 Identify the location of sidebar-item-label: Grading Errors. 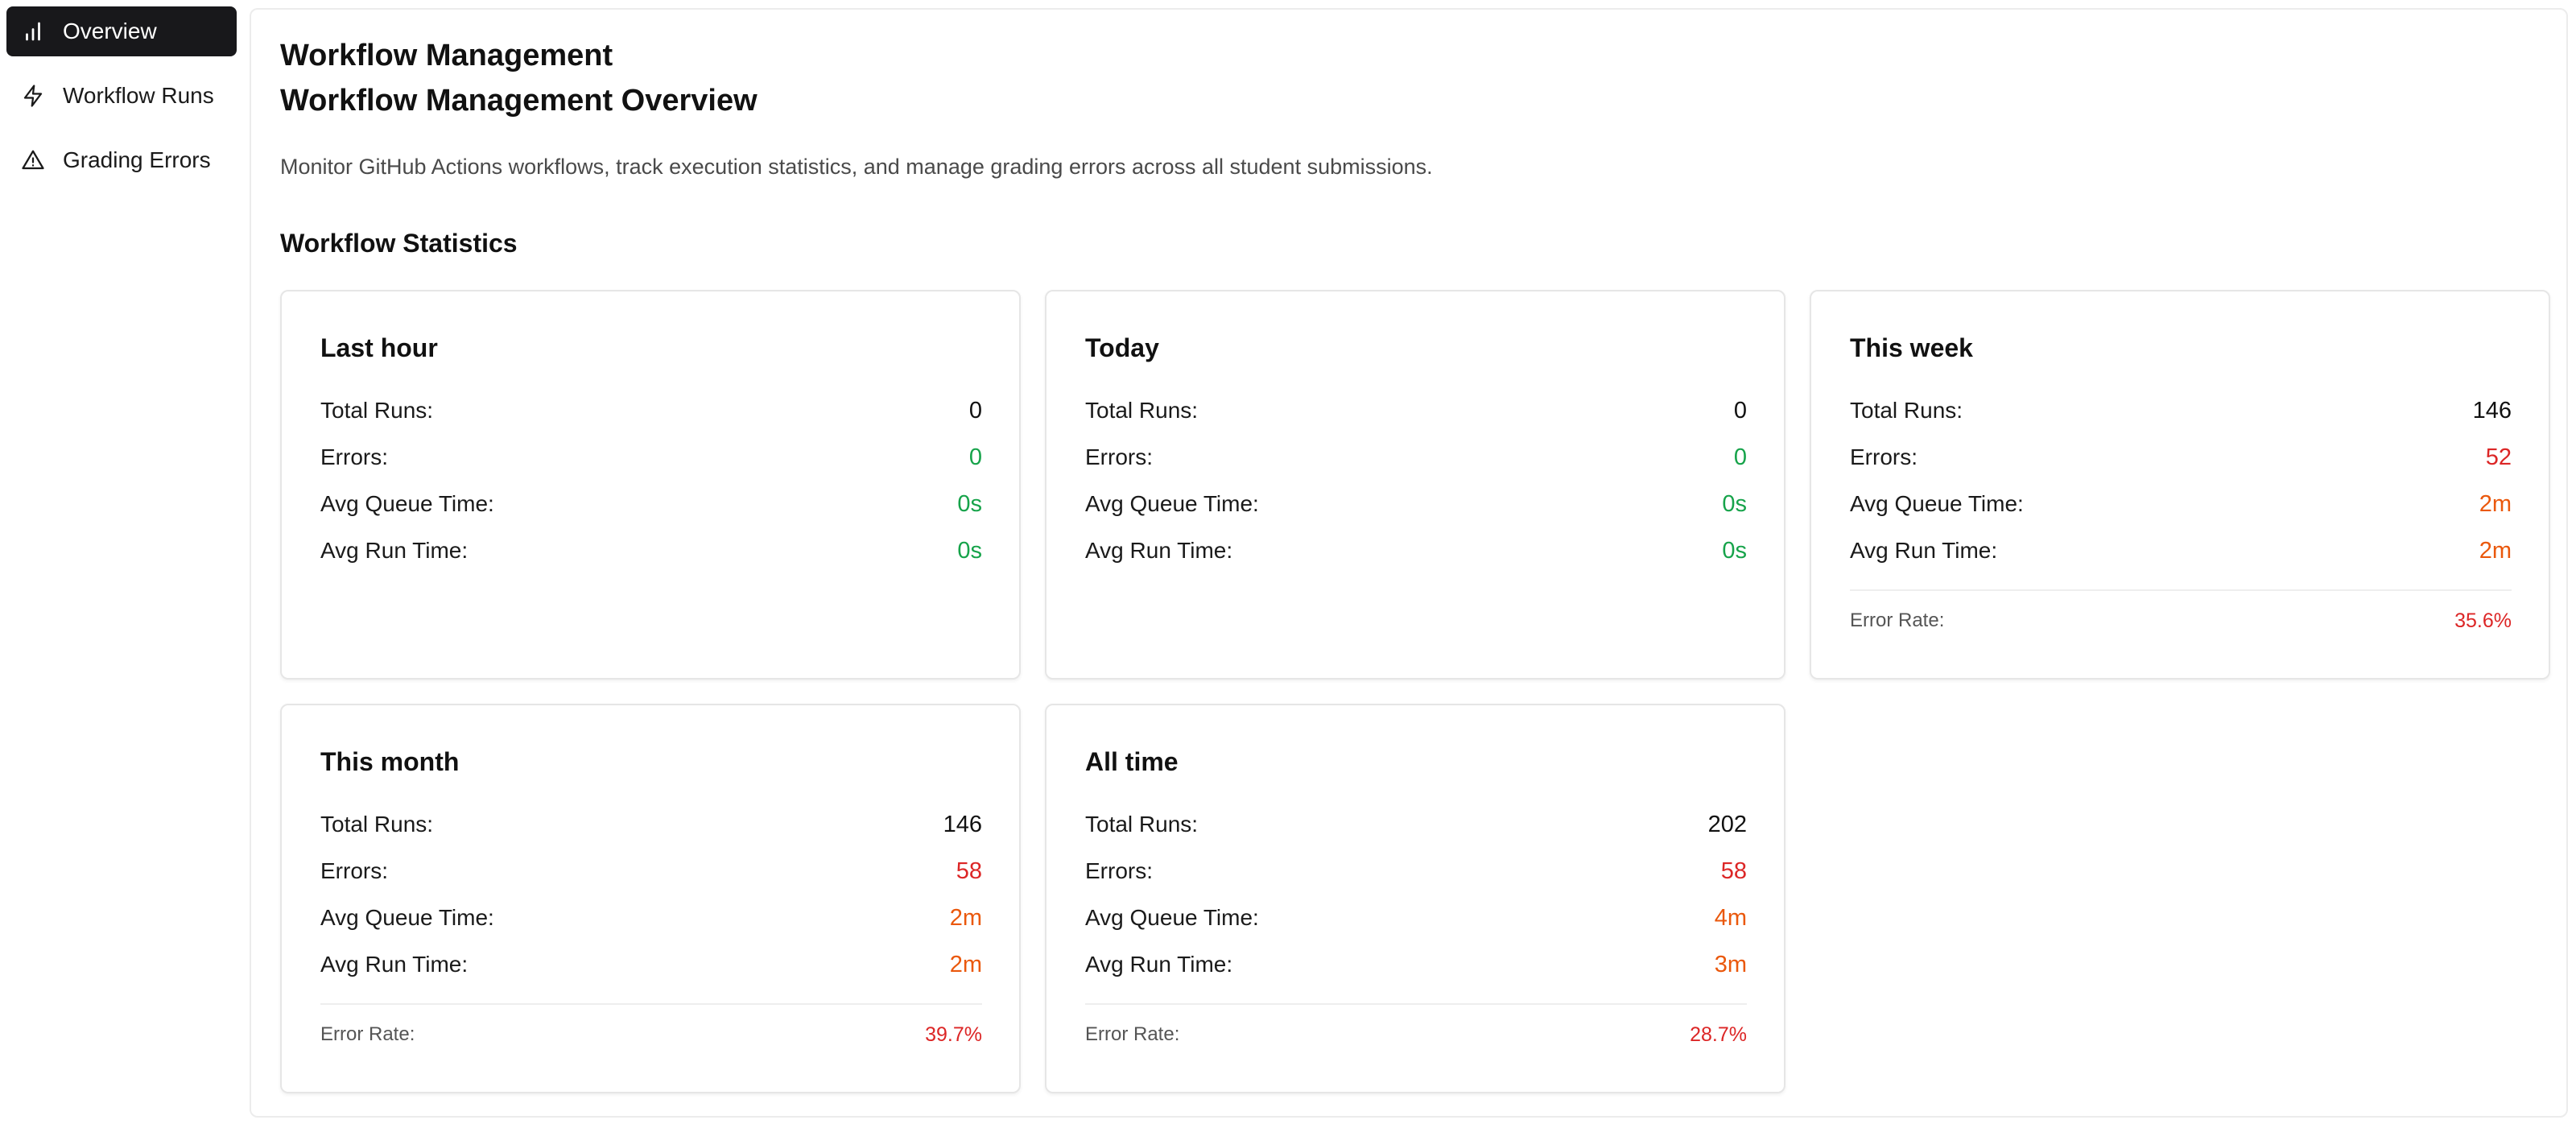
(137, 159).